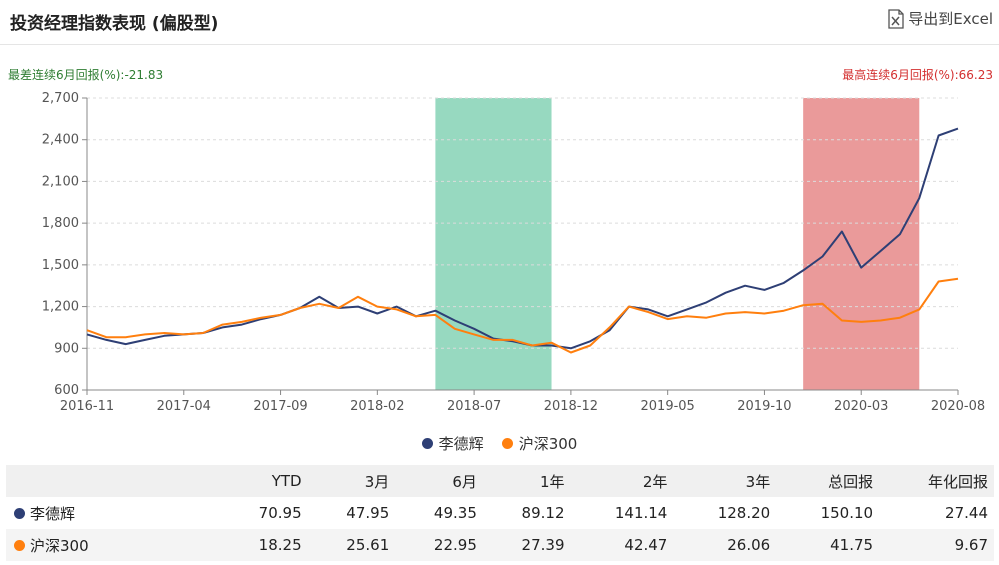  I want to click on legend-item-index: 沪深300, so click(539, 443).